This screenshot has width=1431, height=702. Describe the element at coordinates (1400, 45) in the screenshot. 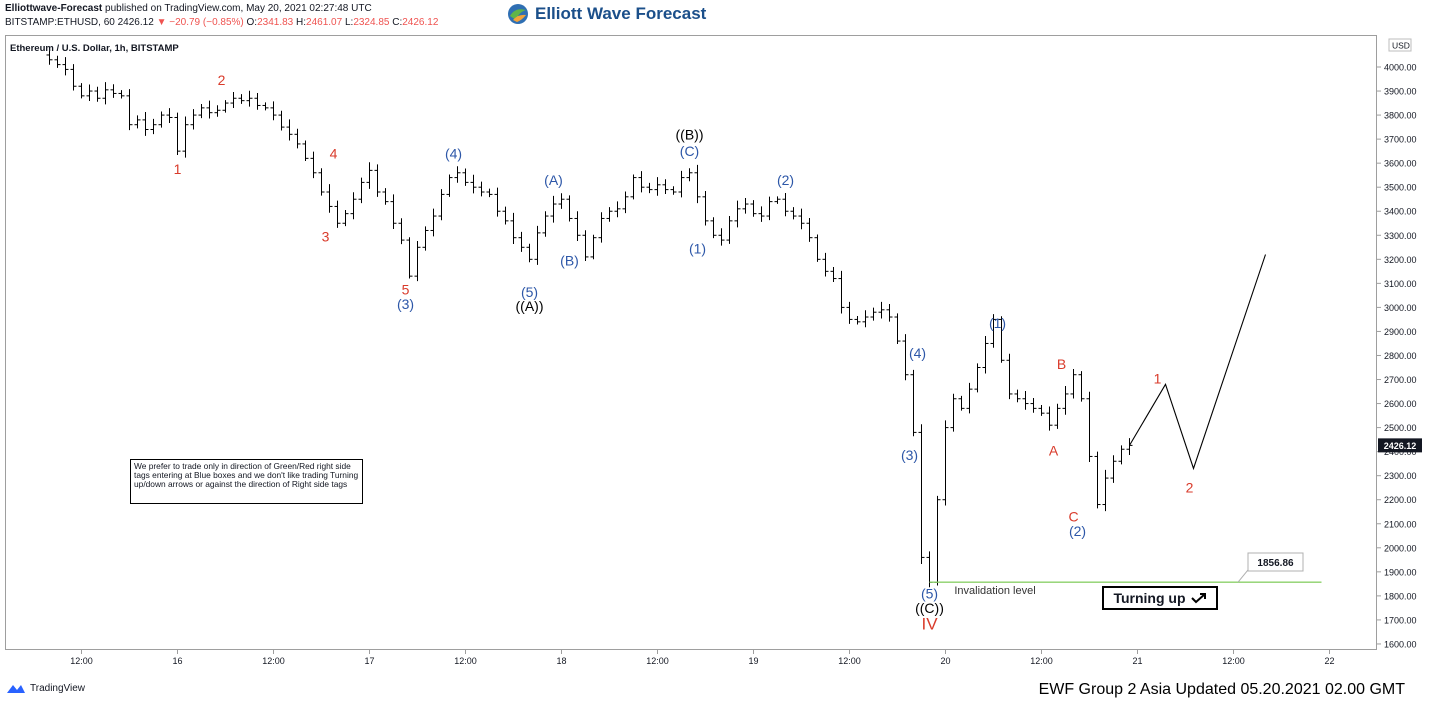

I see `currency-badge` at that location.